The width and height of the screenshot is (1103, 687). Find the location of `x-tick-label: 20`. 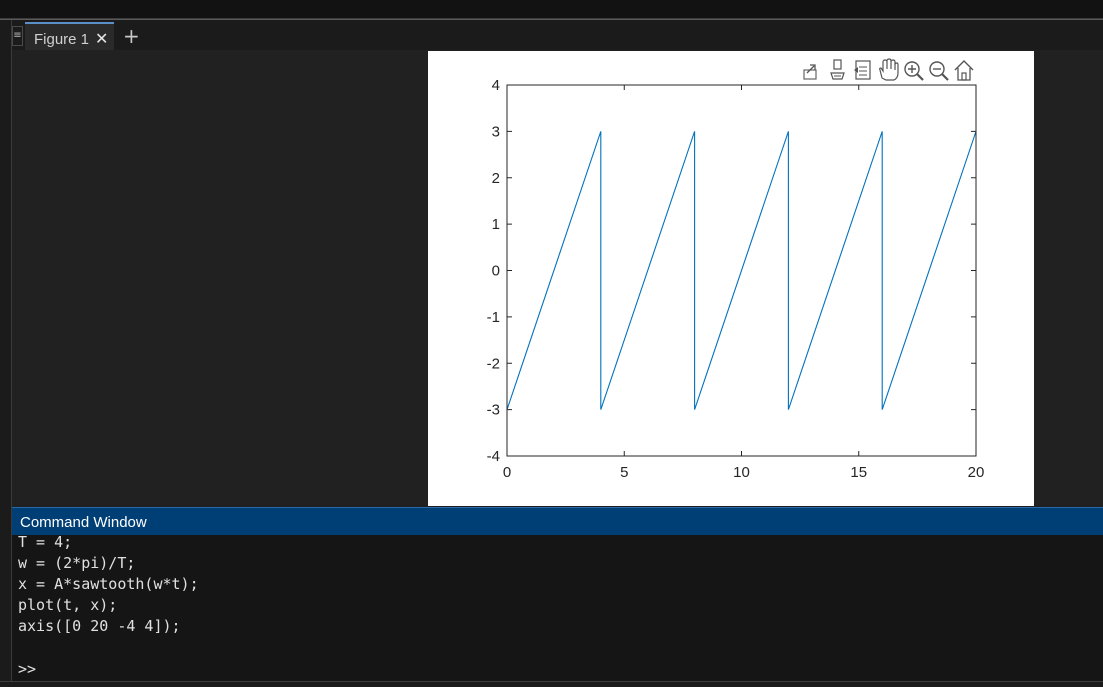

x-tick-label: 20 is located at coordinates (976, 472).